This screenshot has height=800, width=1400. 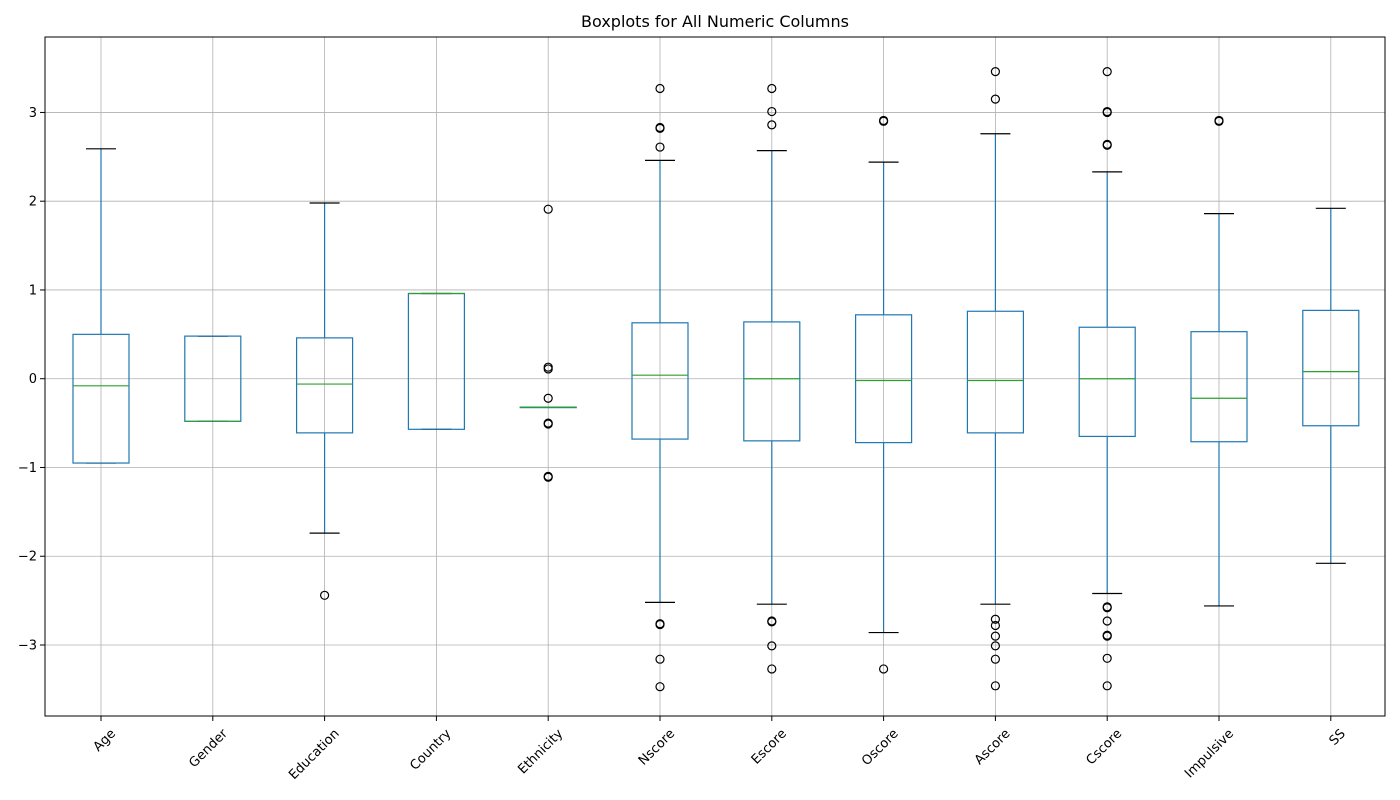 I want to click on x-tick-label: Escore, so click(x=769, y=746).